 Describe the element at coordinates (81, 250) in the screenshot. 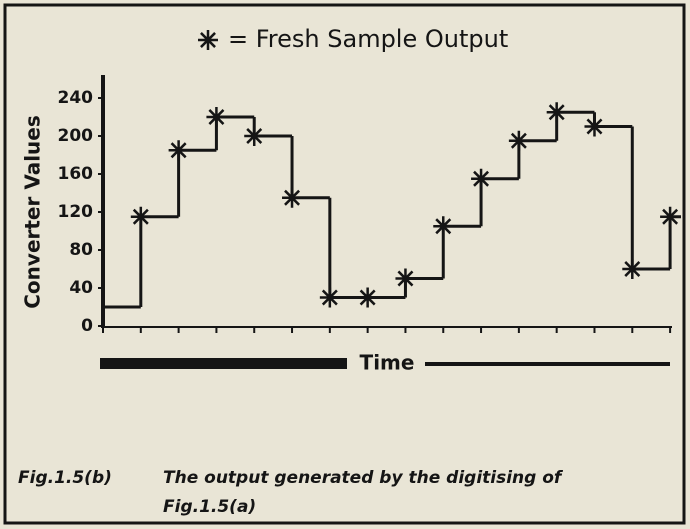

I see `y-tick-label: 80` at that location.